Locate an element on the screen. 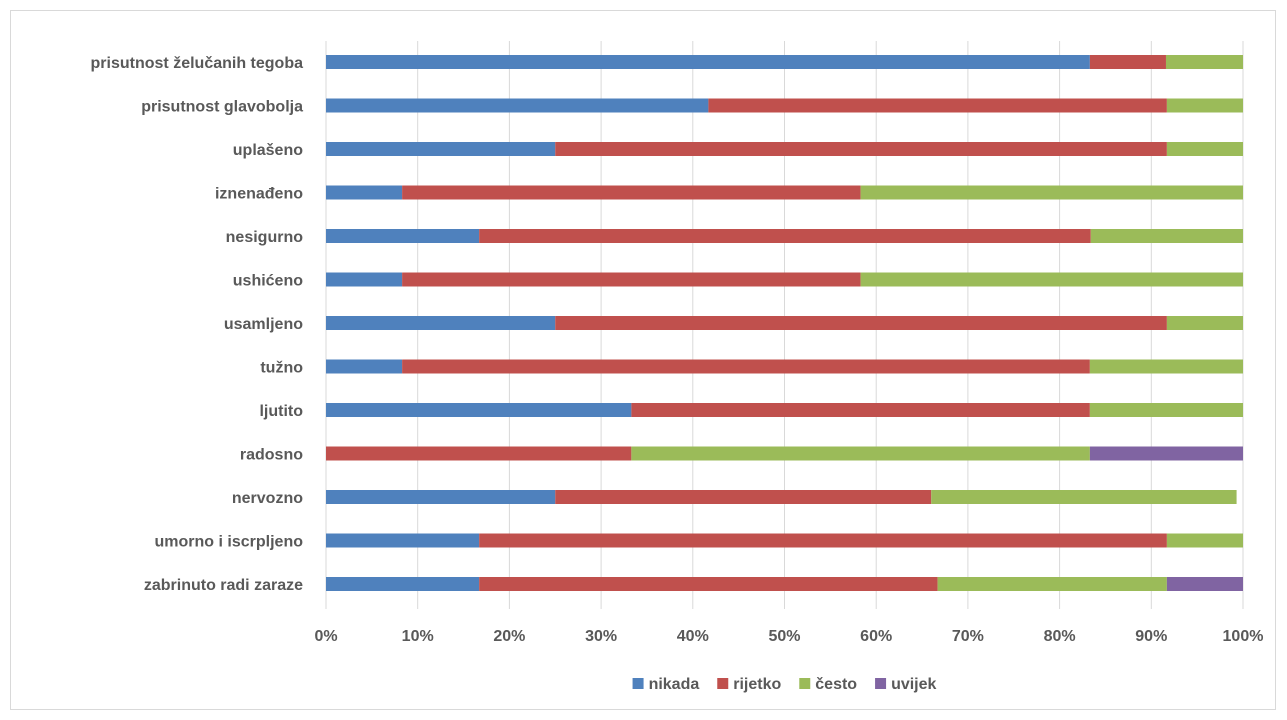  x-tick-label: 80% is located at coordinates (1060, 636).